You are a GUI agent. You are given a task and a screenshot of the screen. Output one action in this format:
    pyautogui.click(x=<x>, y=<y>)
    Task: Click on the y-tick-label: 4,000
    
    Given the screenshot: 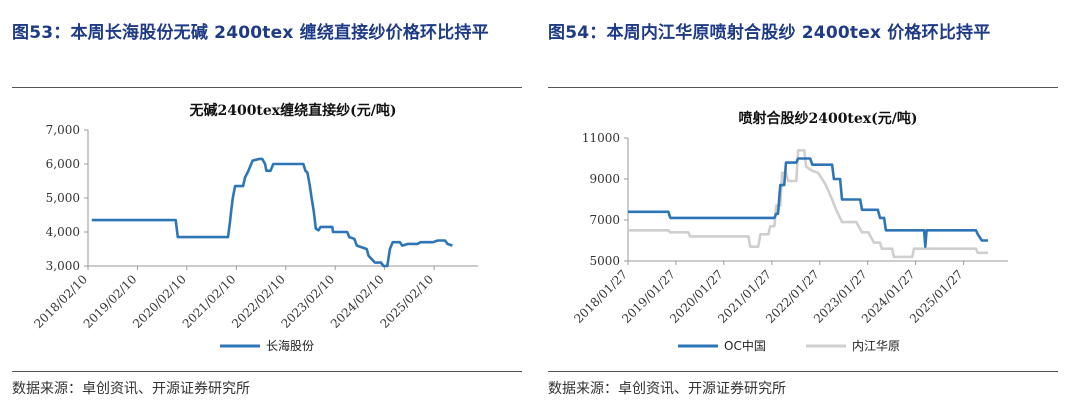 What is the action you would take?
    pyautogui.click(x=63, y=232)
    